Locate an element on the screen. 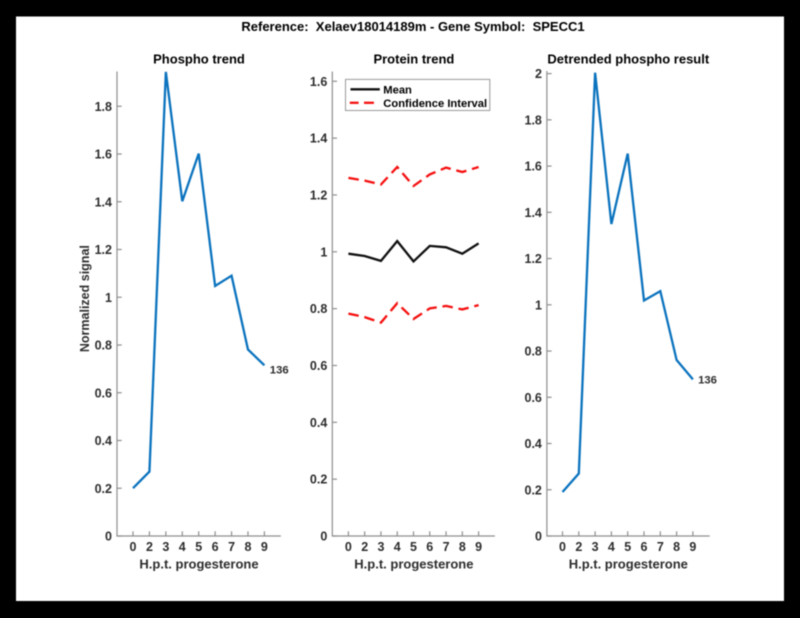  svg-text: Phospho trend is located at coordinates (199, 59).